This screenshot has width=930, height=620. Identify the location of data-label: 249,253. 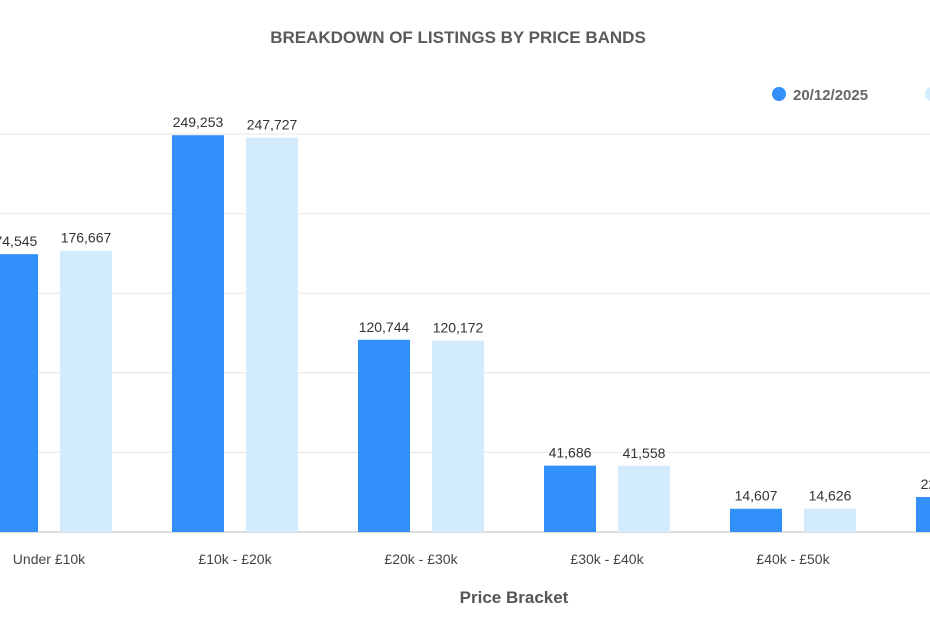
(198, 122).